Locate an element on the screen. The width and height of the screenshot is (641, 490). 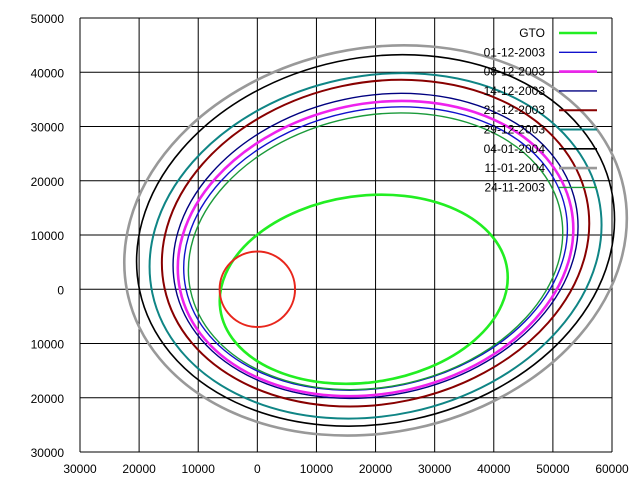
legend-label: 08-12-2003 is located at coordinates (515, 72).